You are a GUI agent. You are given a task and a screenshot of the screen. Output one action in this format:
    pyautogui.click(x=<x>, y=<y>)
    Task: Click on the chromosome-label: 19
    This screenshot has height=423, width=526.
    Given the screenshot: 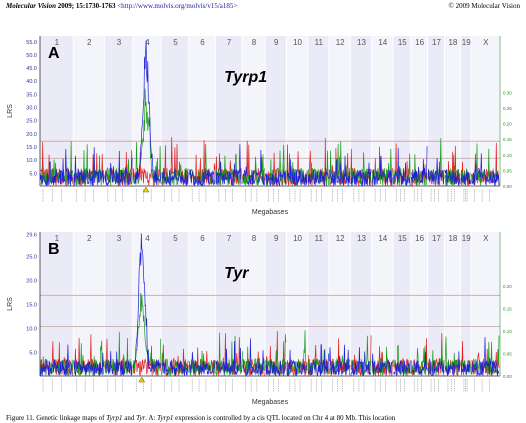 What is the action you would take?
    pyautogui.click(x=466, y=238)
    